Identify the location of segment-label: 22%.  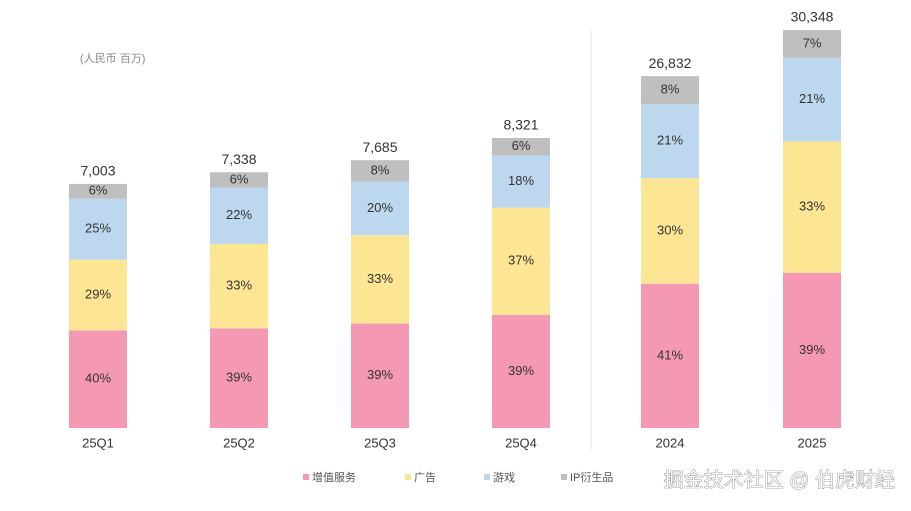
(239, 214).